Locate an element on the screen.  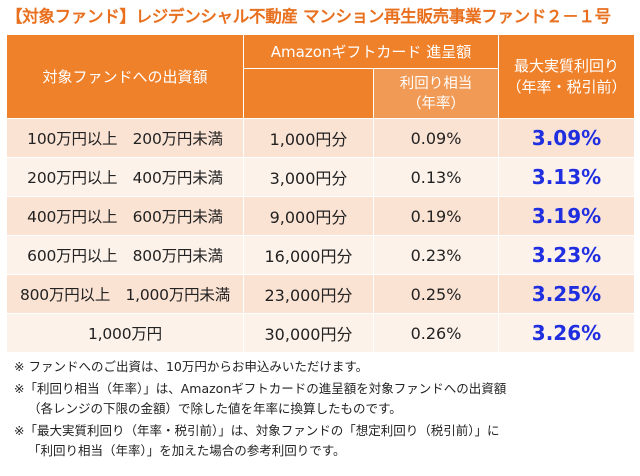
header-investment: 対象ファンドへの出資額 is located at coordinates (125, 76).